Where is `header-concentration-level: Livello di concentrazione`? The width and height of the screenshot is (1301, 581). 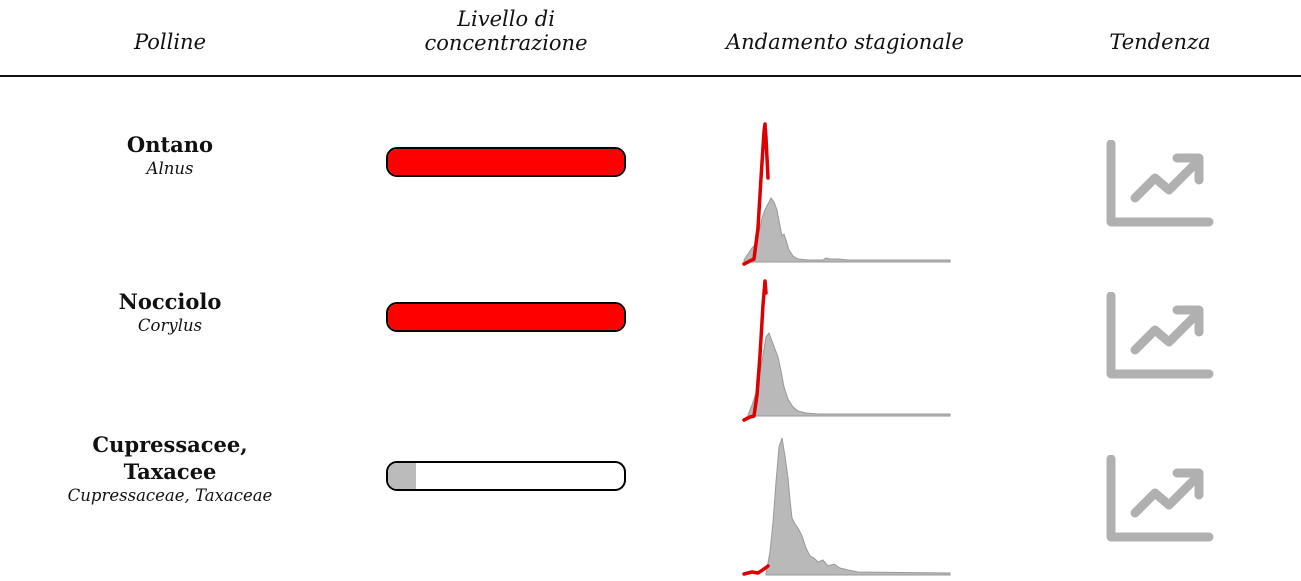
header-concentration-level: Livello di concentrazione is located at coordinates (506, 31).